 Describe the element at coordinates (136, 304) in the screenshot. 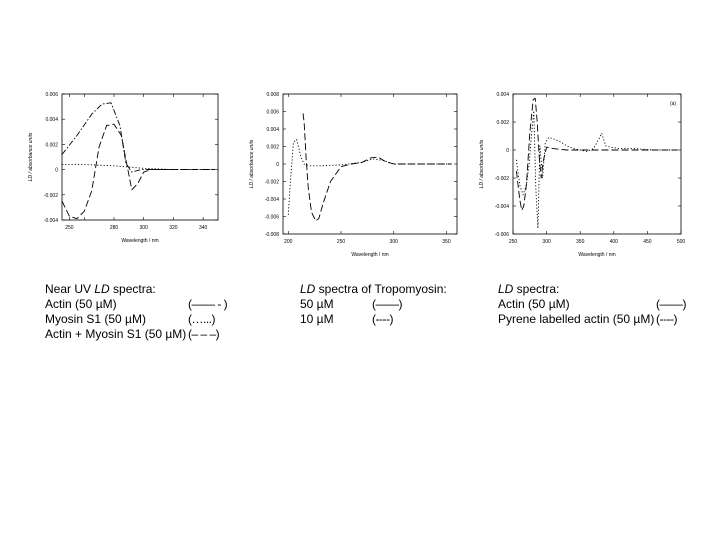

I see `caption-row: Actin (50 µM) (—— - )` at that location.